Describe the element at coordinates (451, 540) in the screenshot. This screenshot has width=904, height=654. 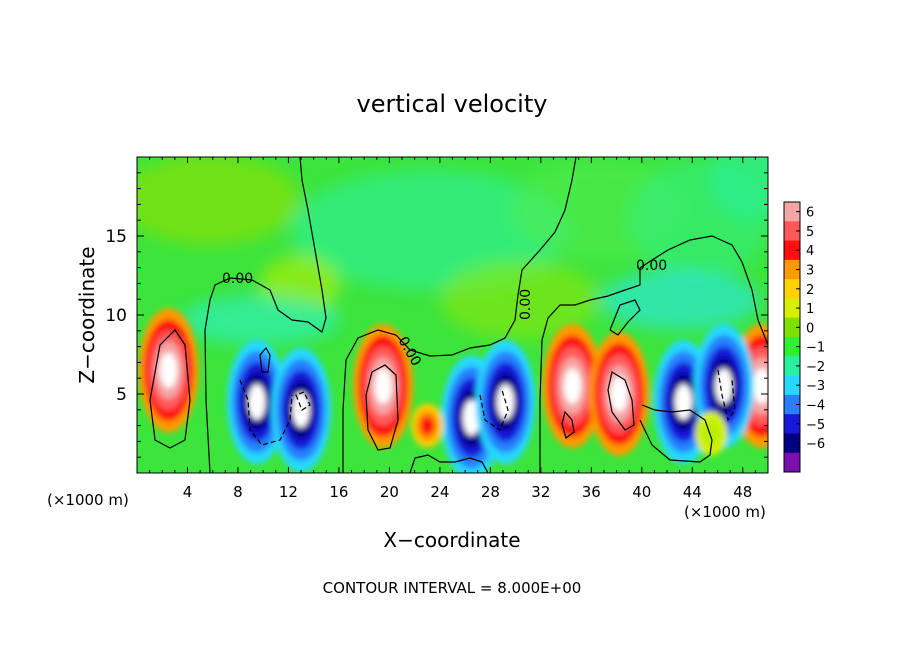
I see `x-axis-label: X−coordinate` at that location.